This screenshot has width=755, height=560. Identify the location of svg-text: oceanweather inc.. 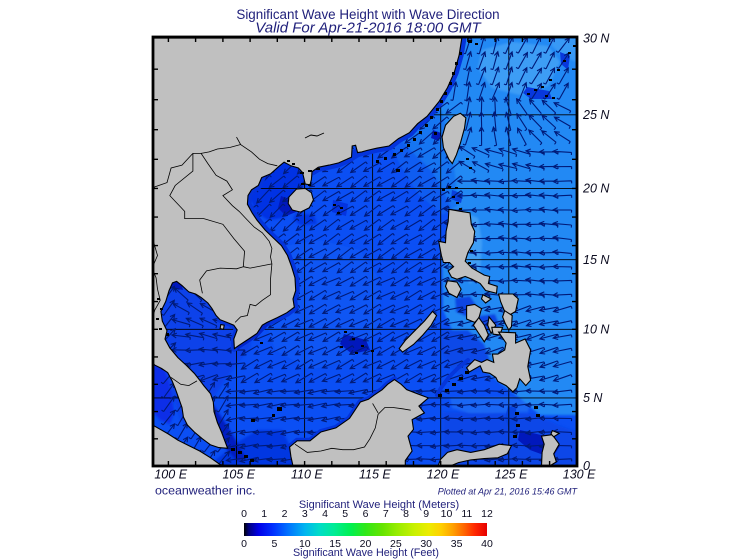
(205, 491).